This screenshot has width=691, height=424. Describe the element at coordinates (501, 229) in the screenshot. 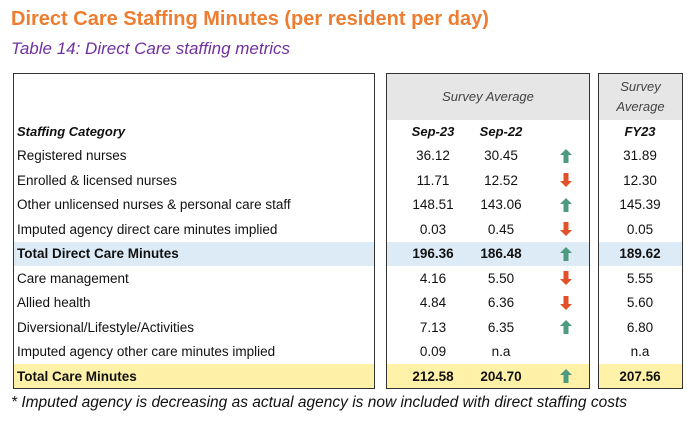

I see `value-sep22: 0.45` at that location.